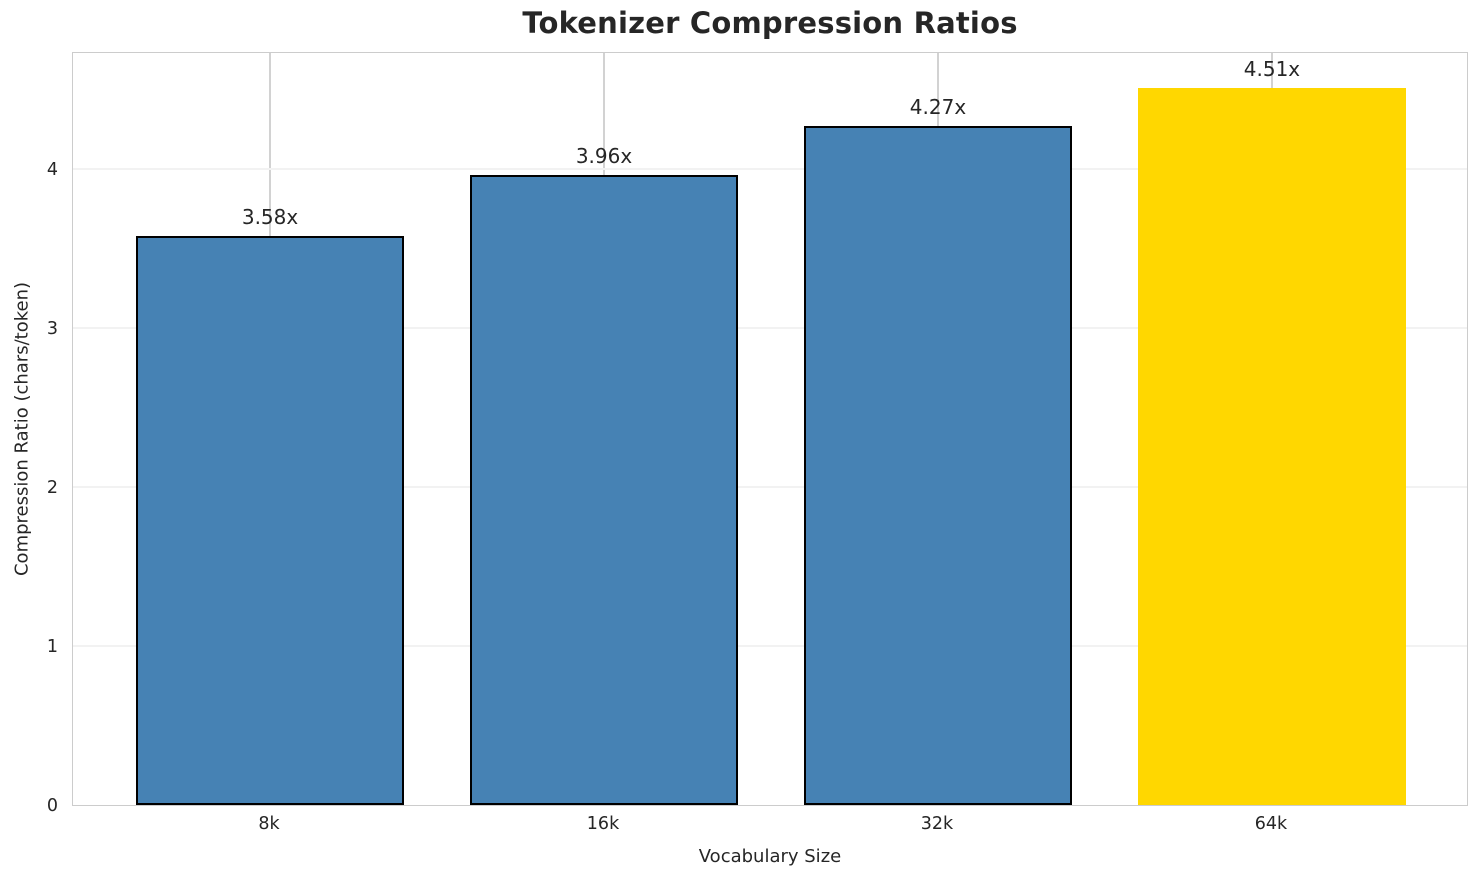 The height and width of the screenshot is (885, 1483). Describe the element at coordinates (604, 156) in the screenshot. I see `bar-value-label: 3.96x` at that location.